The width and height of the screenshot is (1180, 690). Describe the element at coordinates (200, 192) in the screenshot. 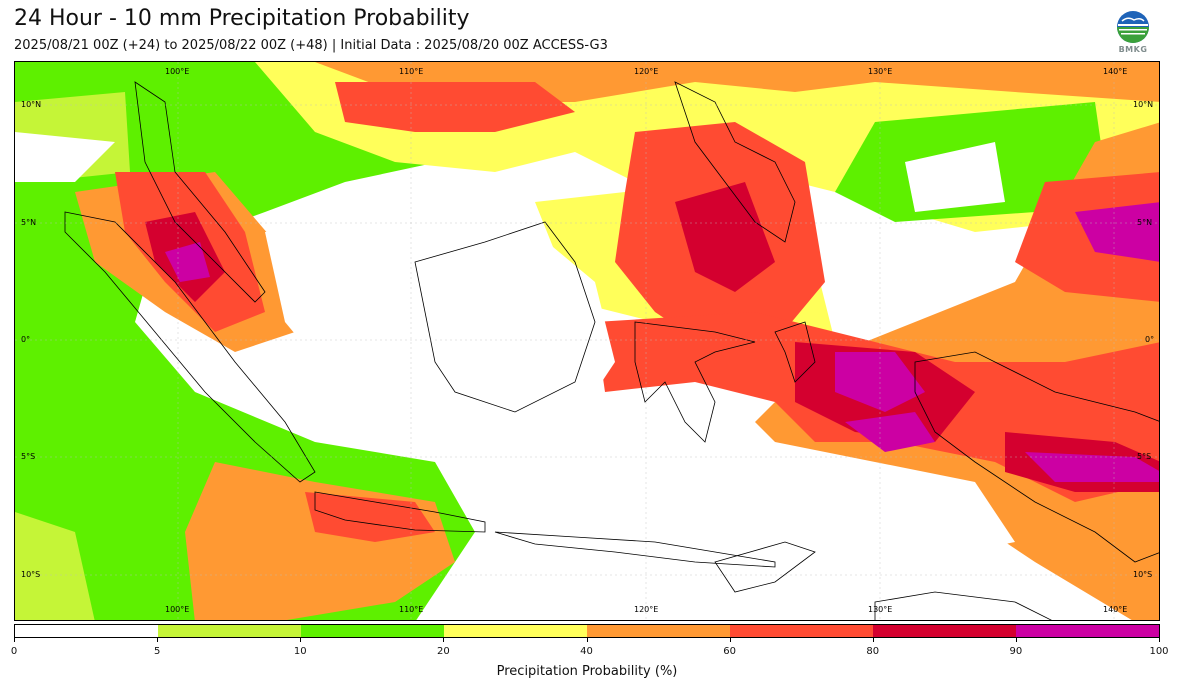

I see `coastline-malay-peninsula` at that location.